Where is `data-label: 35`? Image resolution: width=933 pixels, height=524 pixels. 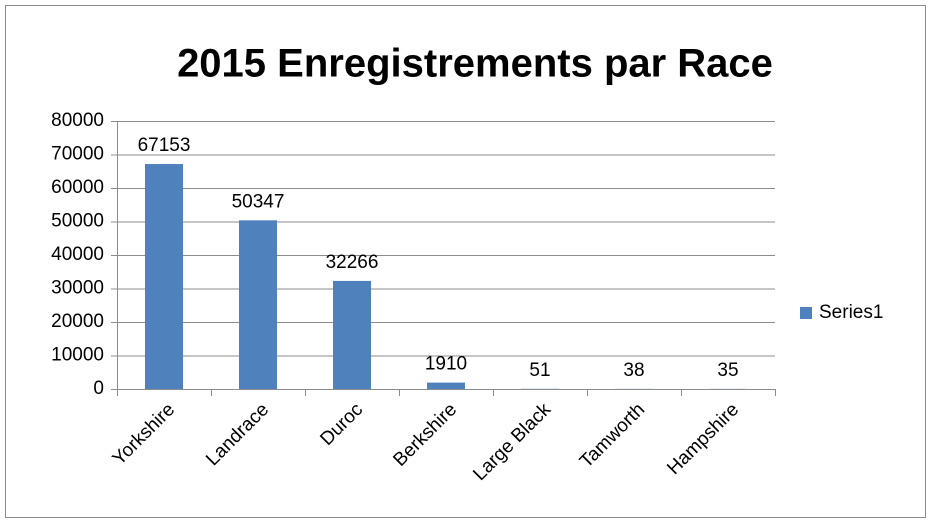
data-label: 35 is located at coordinates (727, 370).